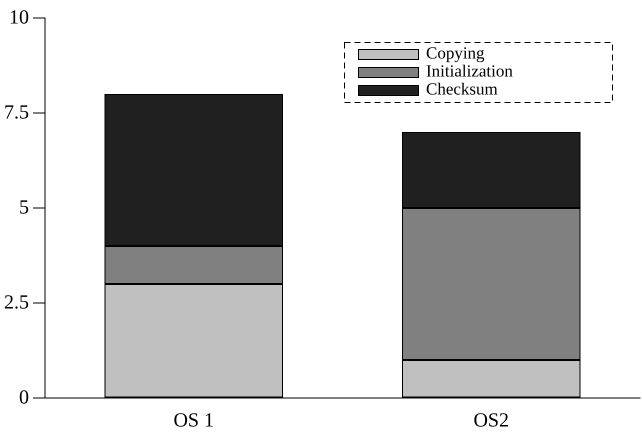 This screenshot has height=440, width=642. I want to click on legend-label: Checksum, so click(462, 88).